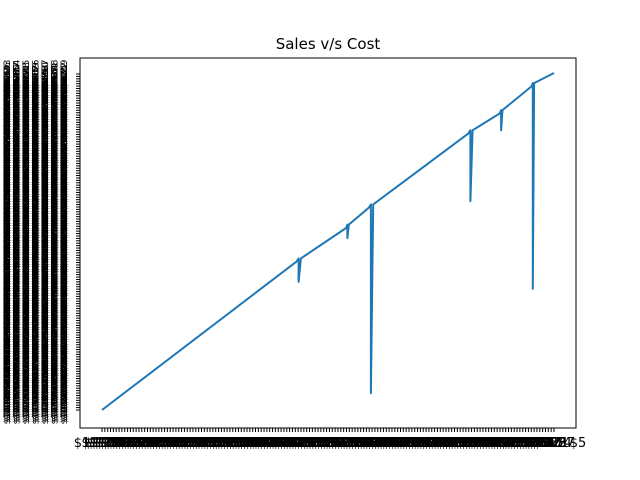  I want to click on y-tick-label: $6032, so click(8, 81).